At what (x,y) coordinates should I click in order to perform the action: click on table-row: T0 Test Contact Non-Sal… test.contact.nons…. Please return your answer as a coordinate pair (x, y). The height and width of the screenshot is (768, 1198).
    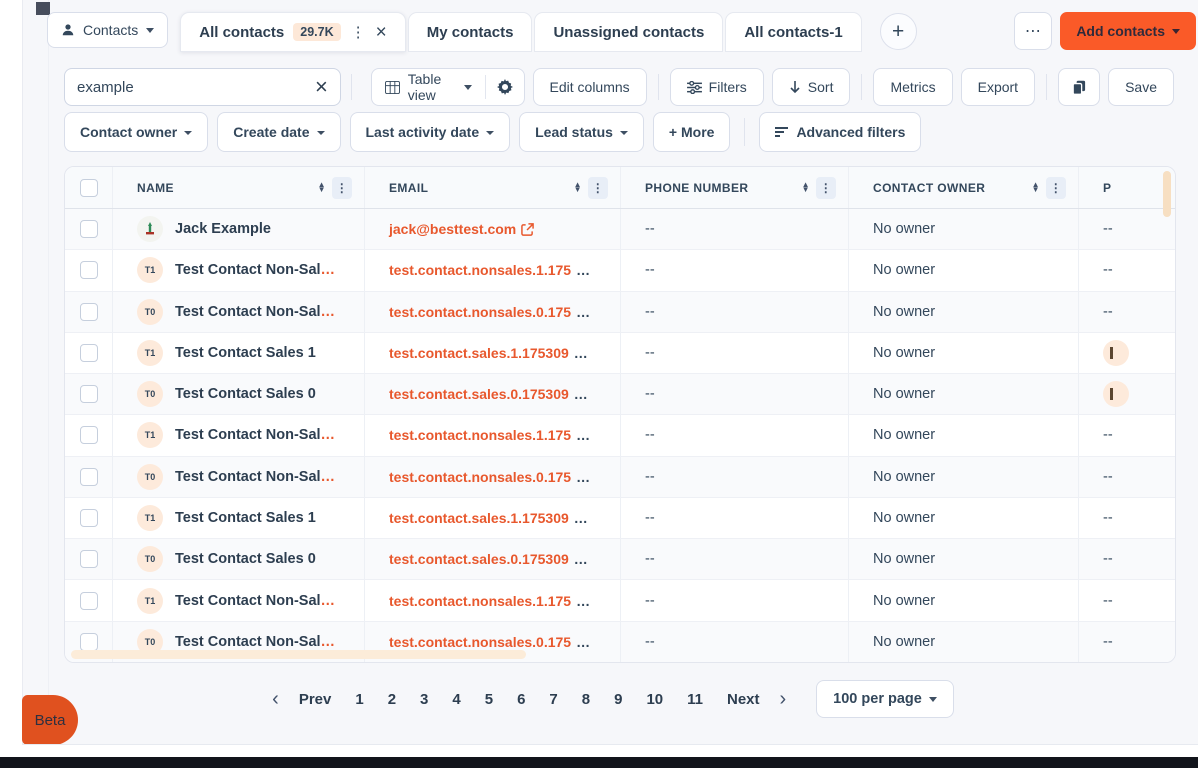
    Looking at the image, I should click on (620, 477).